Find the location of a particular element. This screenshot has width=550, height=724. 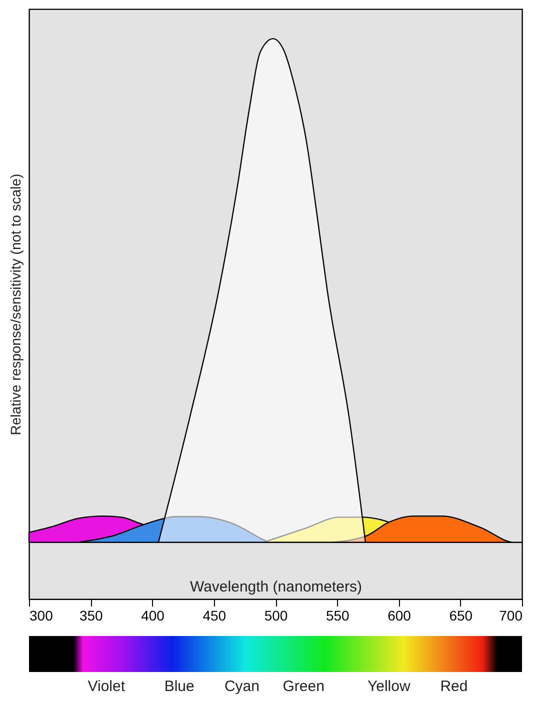

x-tick-label: 550 is located at coordinates (338, 616).